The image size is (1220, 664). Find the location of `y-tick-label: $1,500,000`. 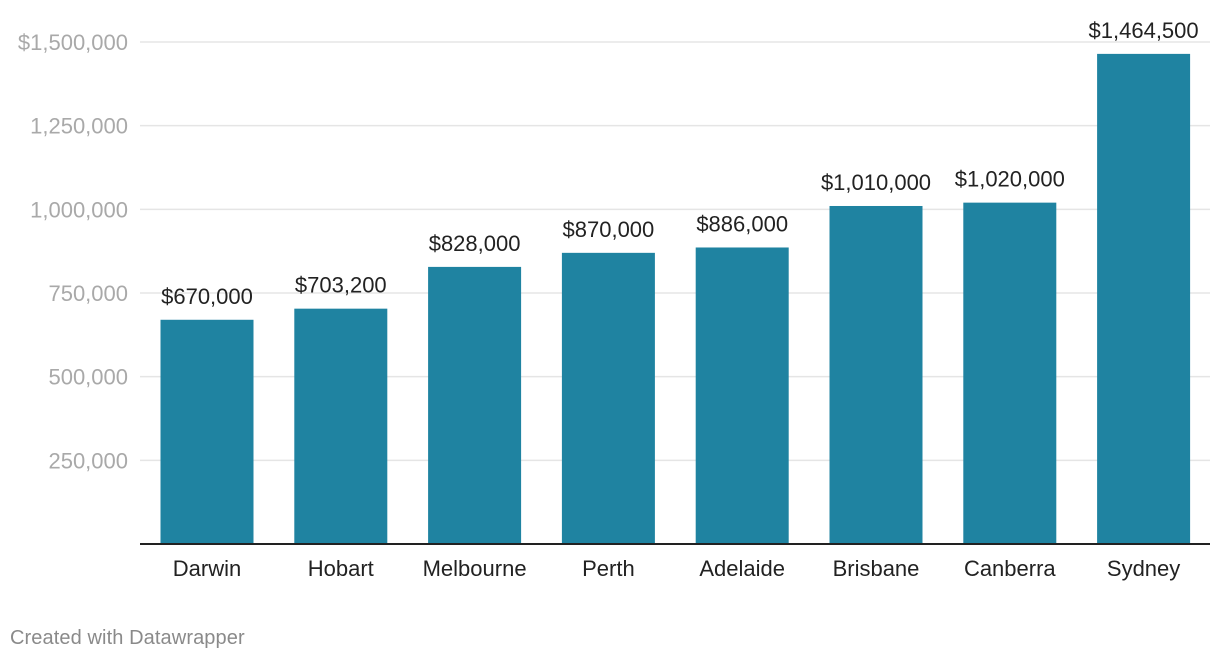

y-tick-label: $1,500,000 is located at coordinates (73, 42).